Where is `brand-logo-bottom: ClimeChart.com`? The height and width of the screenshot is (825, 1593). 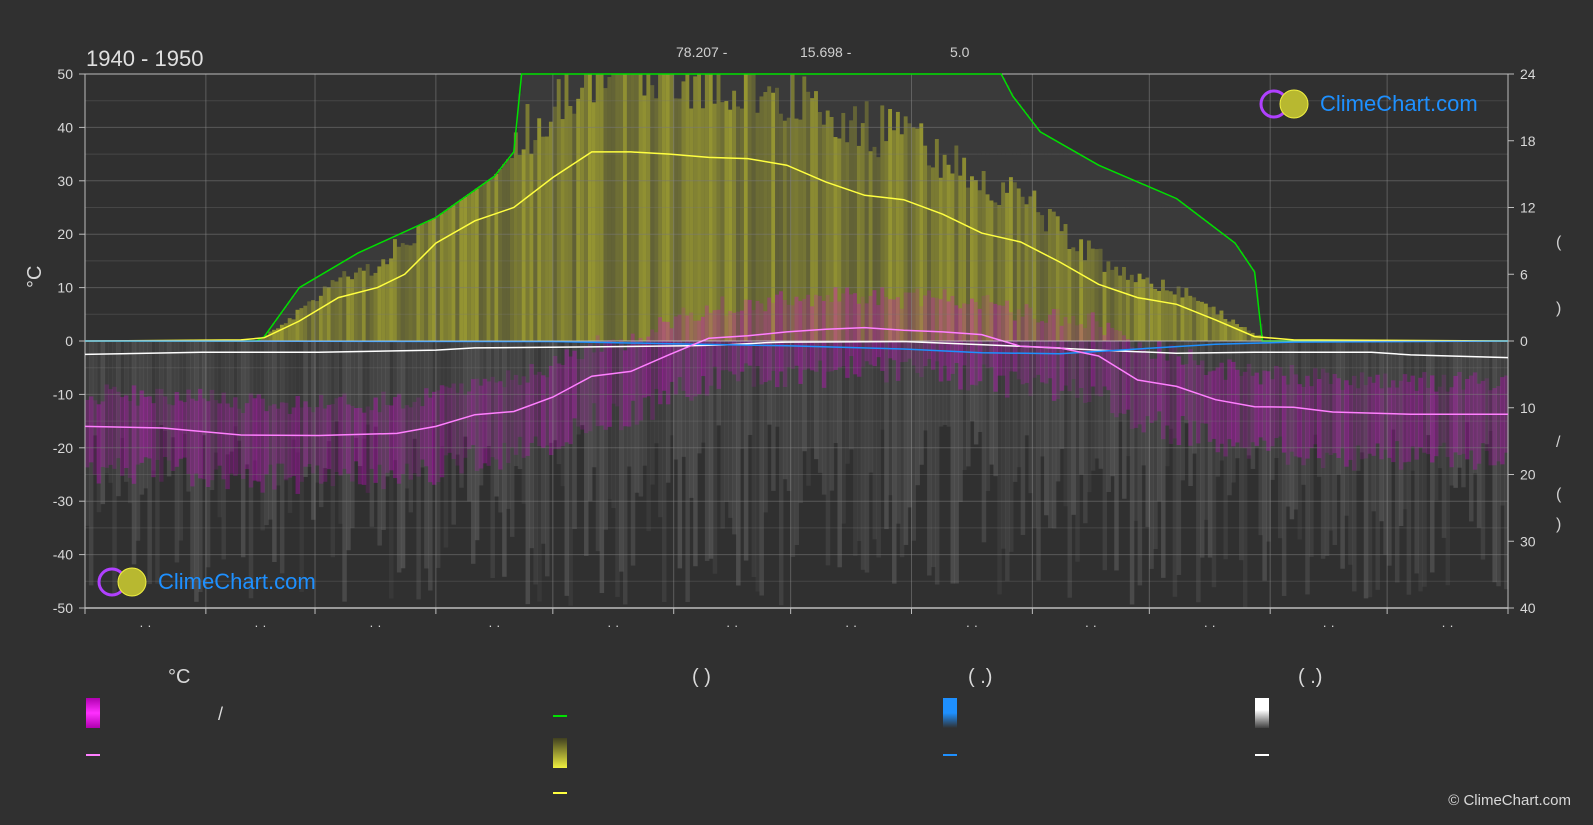
brand-logo-bottom: ClimeChart.com is located at coordinates (206, 582).